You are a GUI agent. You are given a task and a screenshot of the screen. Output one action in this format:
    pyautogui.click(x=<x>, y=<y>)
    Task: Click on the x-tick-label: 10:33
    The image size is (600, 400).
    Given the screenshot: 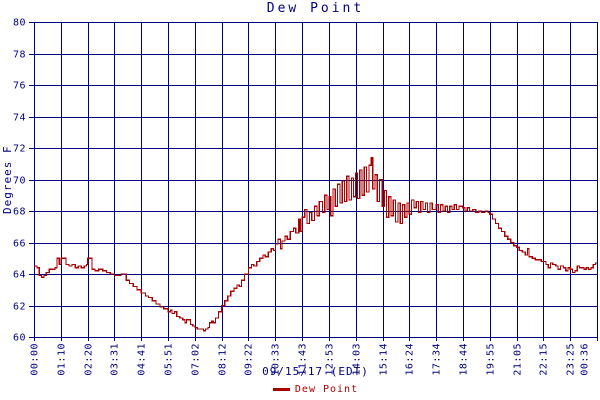 What is the action you would take?
    pyautogui.click(x=276, y=359)
    